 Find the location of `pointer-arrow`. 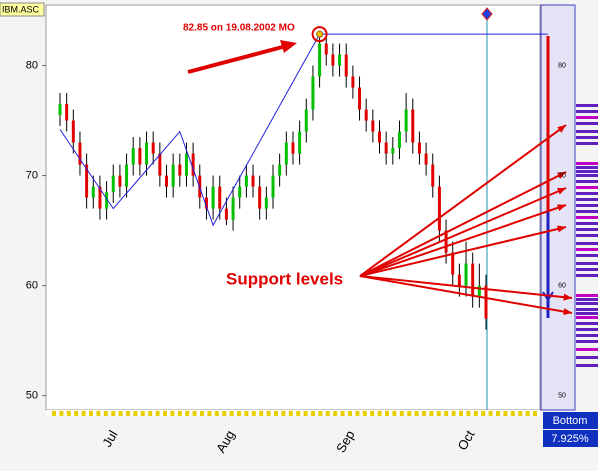

pointer-arrow is located at coordinates (239, 58).